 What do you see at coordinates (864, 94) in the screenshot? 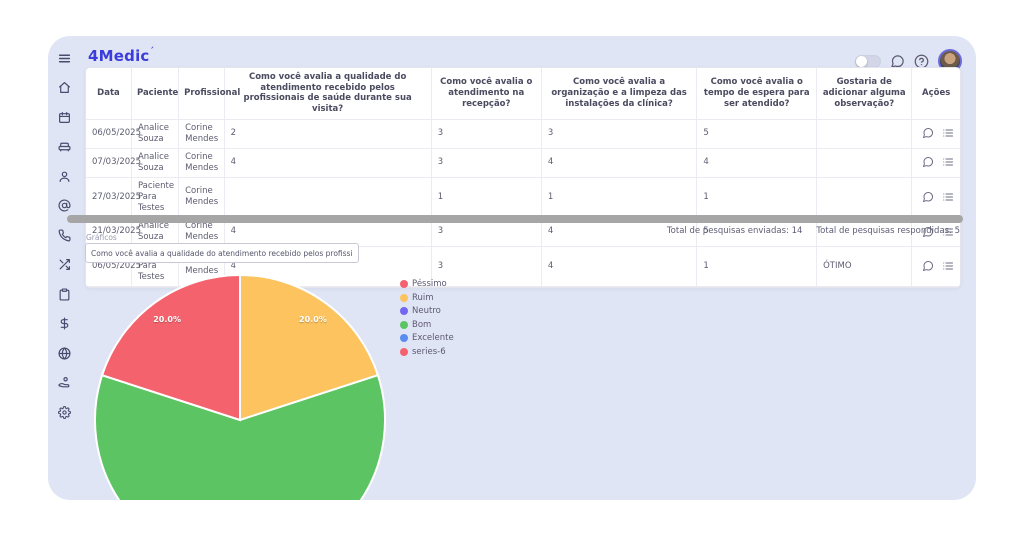
I see `column-header: Gostaria de adicionar alguma observação?` at bounding box center [864, 94].